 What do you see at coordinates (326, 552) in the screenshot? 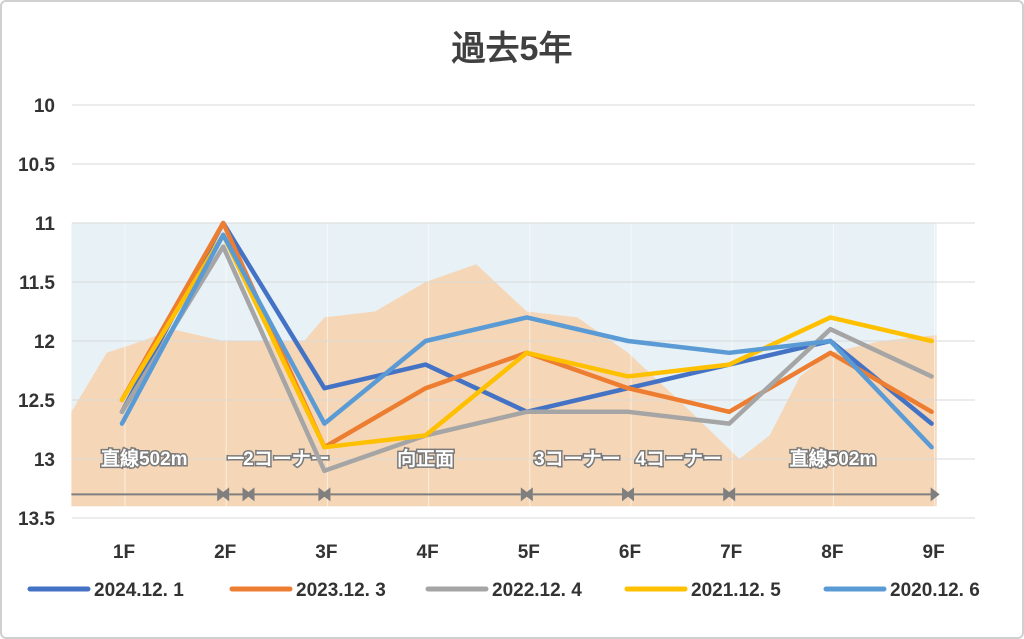
I see `x-tick-label: 3F` at bounding box center [326, 552].